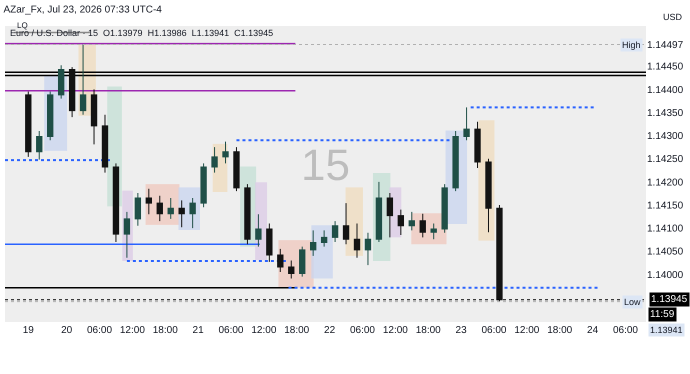 The height and width of the screenshot is (374, 690). What do you see at coordinates (665, 45) in the screenshot?
I see `y-tick-label: 1.14497` at bounding box center [665, 45].